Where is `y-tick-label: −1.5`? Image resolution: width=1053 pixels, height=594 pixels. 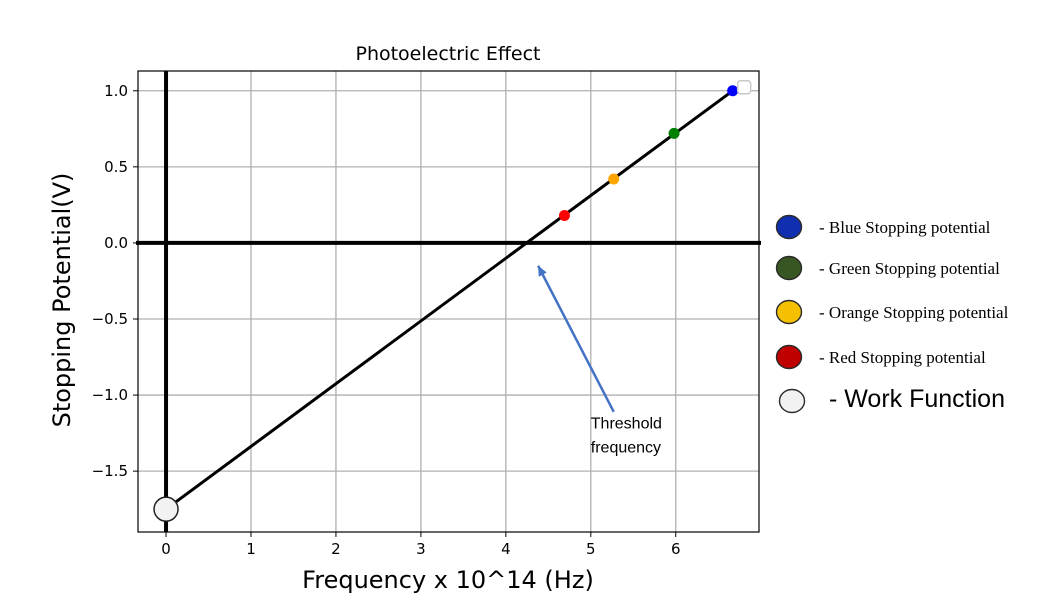 y-tick-label: −1.5 is located at coordinates (110, 471).